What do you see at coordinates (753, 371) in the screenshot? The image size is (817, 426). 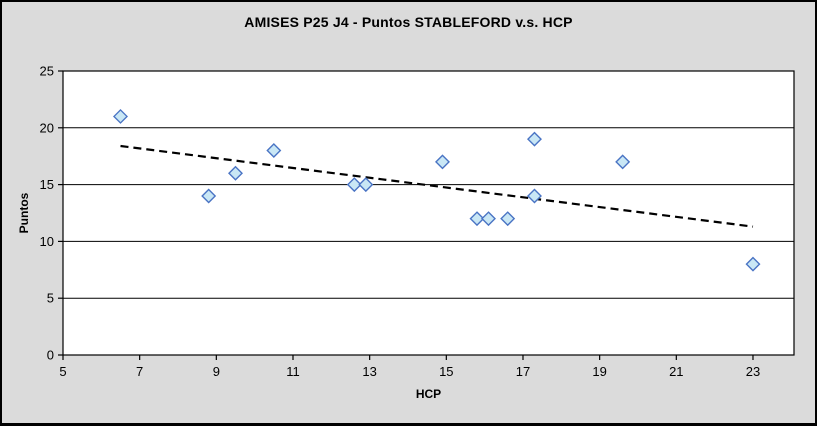 I see `x-axis-tick-label: 23` at bounding box center [753, 371].